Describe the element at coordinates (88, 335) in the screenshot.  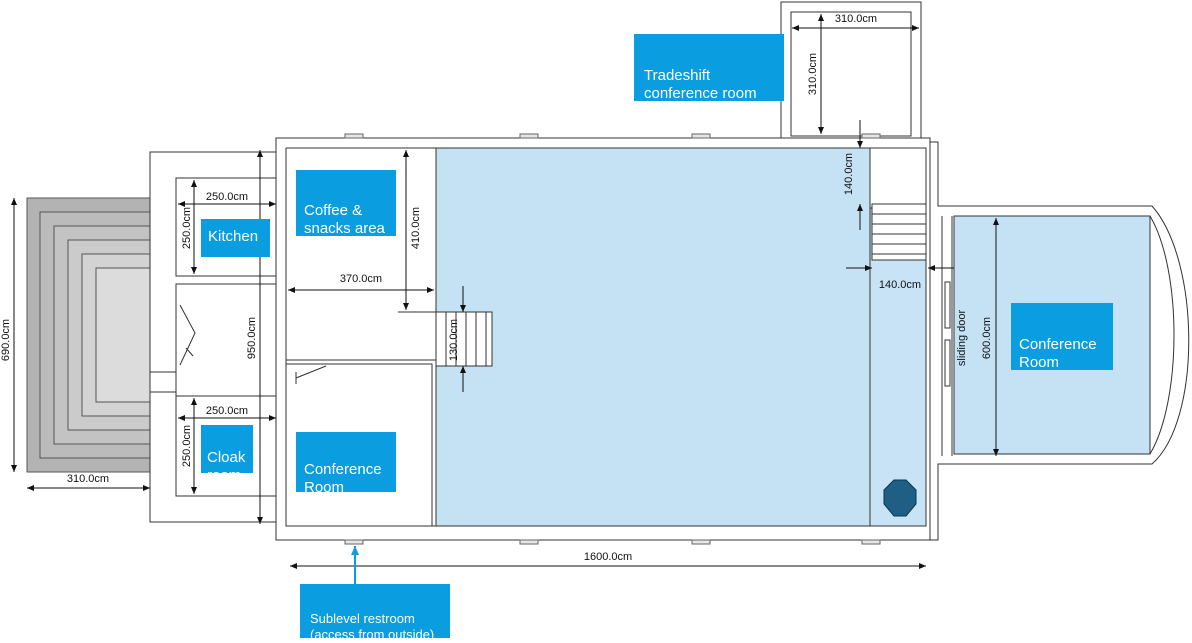
I see `outside-steps` at that location.